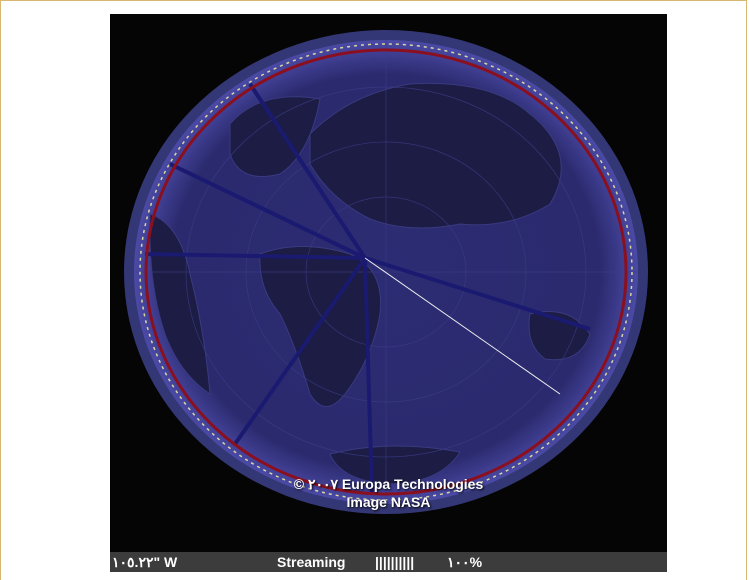 The image size is (749, 580). Describe the element at coordinates (388, 484) in the screenshot. I see `copyright: © ٢٠٠٧ Europa Technologies` at that location.